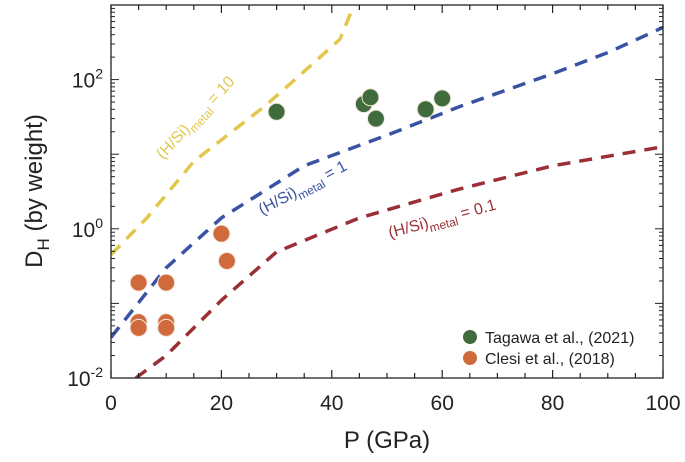  Describe the element at coordinates (304, 190) in the screenshot. I see `curve-label-1: (H/Si)metal = 1` at that location.